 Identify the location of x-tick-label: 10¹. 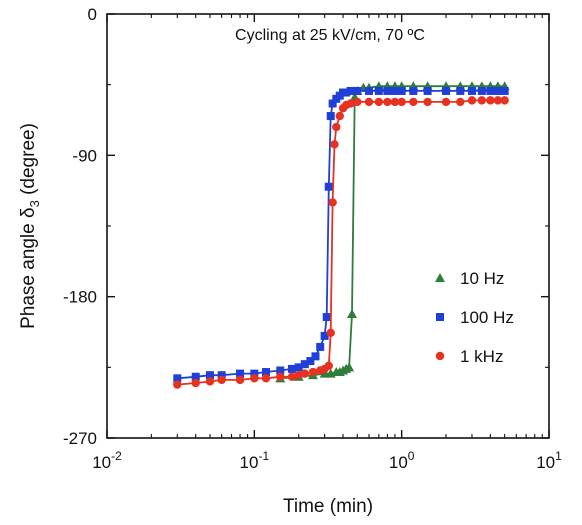
(549, 460).